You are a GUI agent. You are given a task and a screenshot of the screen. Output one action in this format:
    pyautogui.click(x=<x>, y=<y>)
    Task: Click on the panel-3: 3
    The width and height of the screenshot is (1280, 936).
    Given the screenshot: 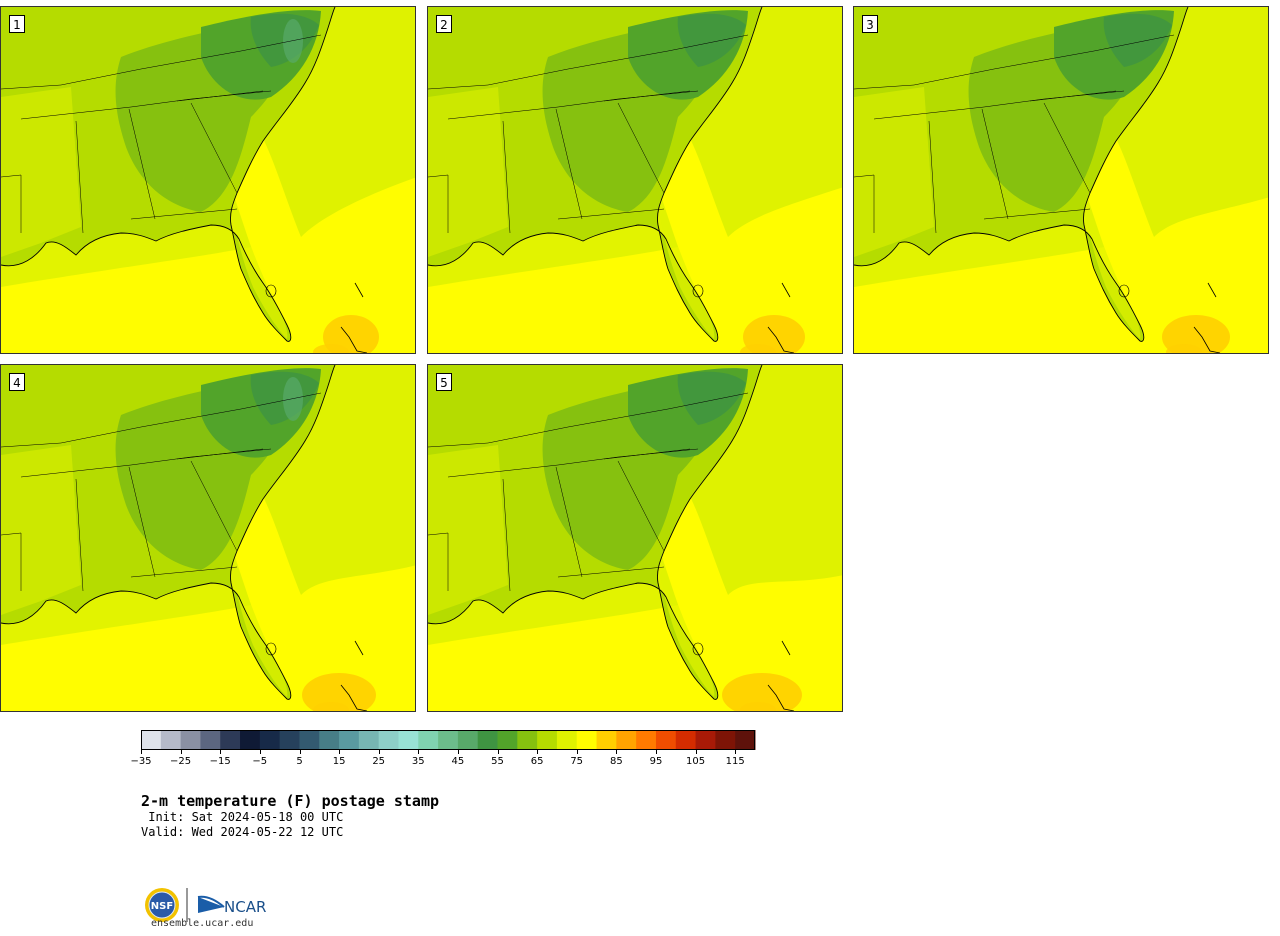 What is the action you would take?
    pyautogui.click(x=1061, y=180)
    